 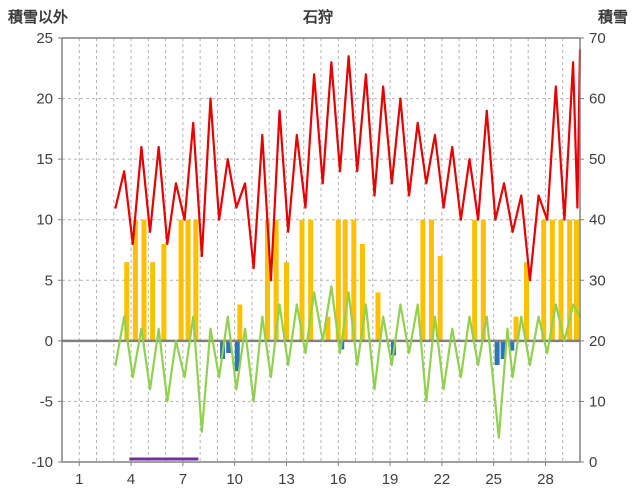 I want to click on svg-text: -5, so click(x=46, y=401).